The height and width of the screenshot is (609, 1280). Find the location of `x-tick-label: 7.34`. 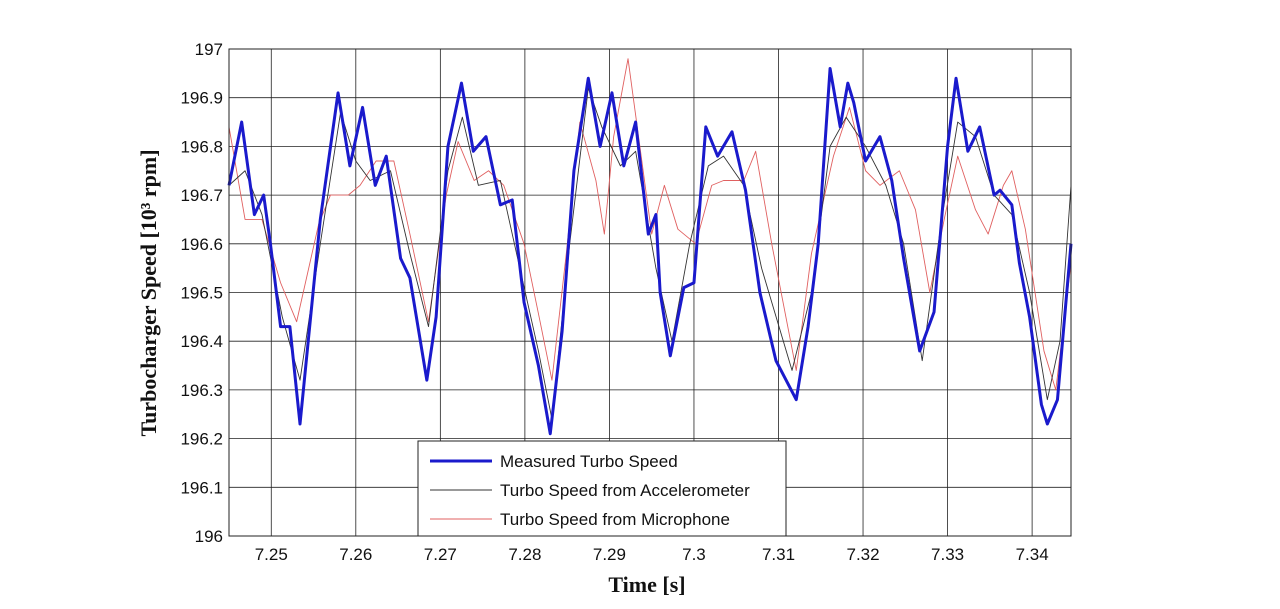

x-tick-label: 7.34 is located at coordinates (1032, 554).